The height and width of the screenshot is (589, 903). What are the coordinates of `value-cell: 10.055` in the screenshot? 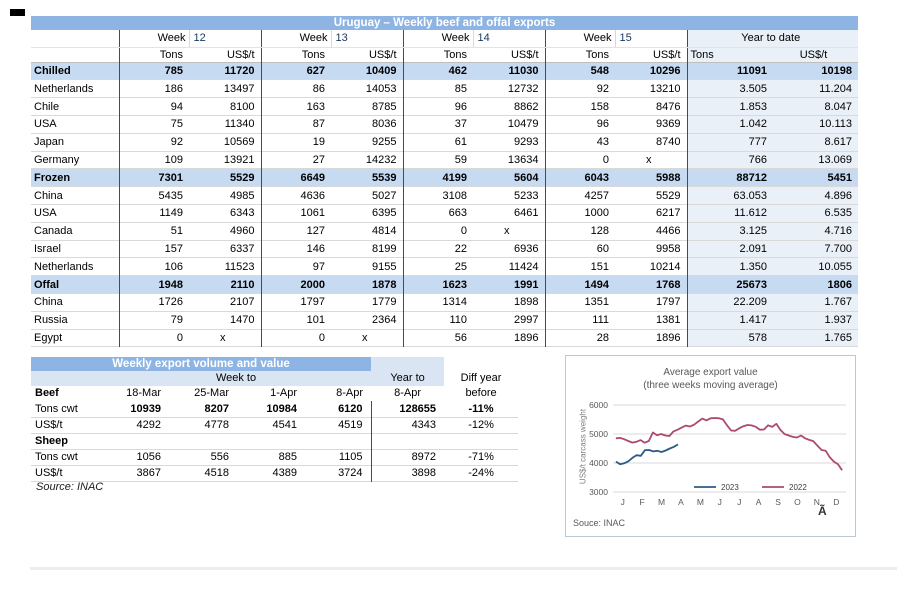 It's located at (815, 266).